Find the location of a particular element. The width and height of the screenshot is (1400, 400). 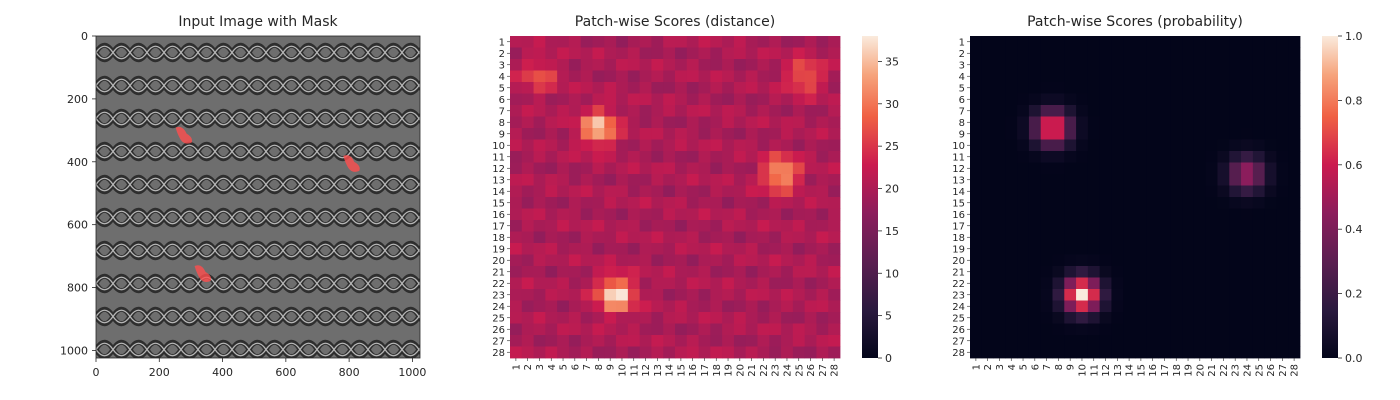

row-label: 24 is located at coordinates (498, 307).